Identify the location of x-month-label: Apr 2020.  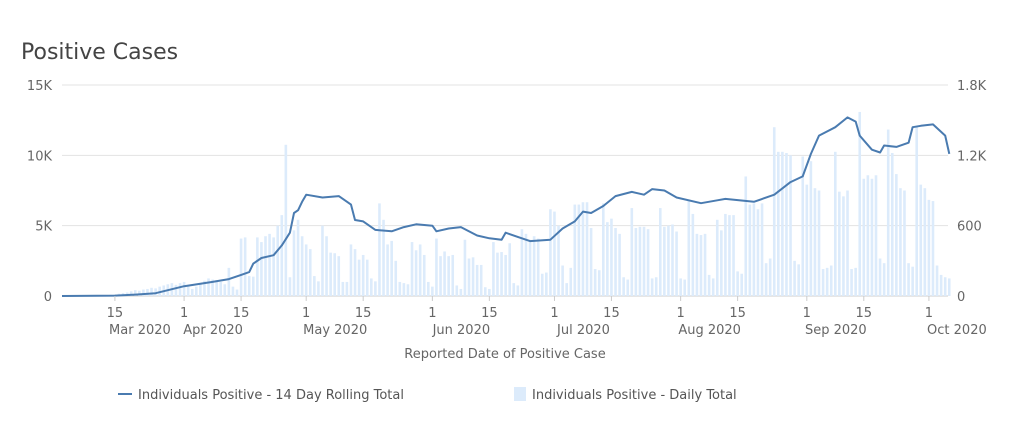
(213, 330).